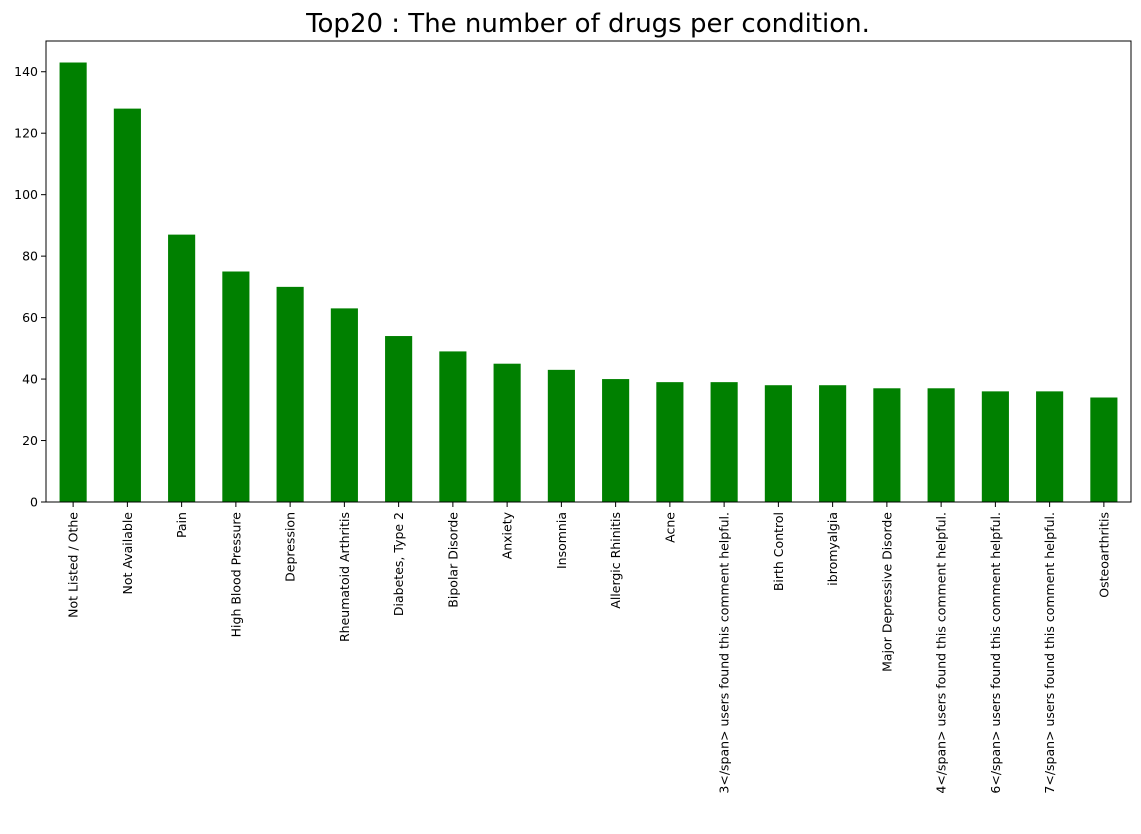 This screenshot has width=1141, height=834. I want to click on x-tick-label: Osteoarthritis, so click(1103, 555).